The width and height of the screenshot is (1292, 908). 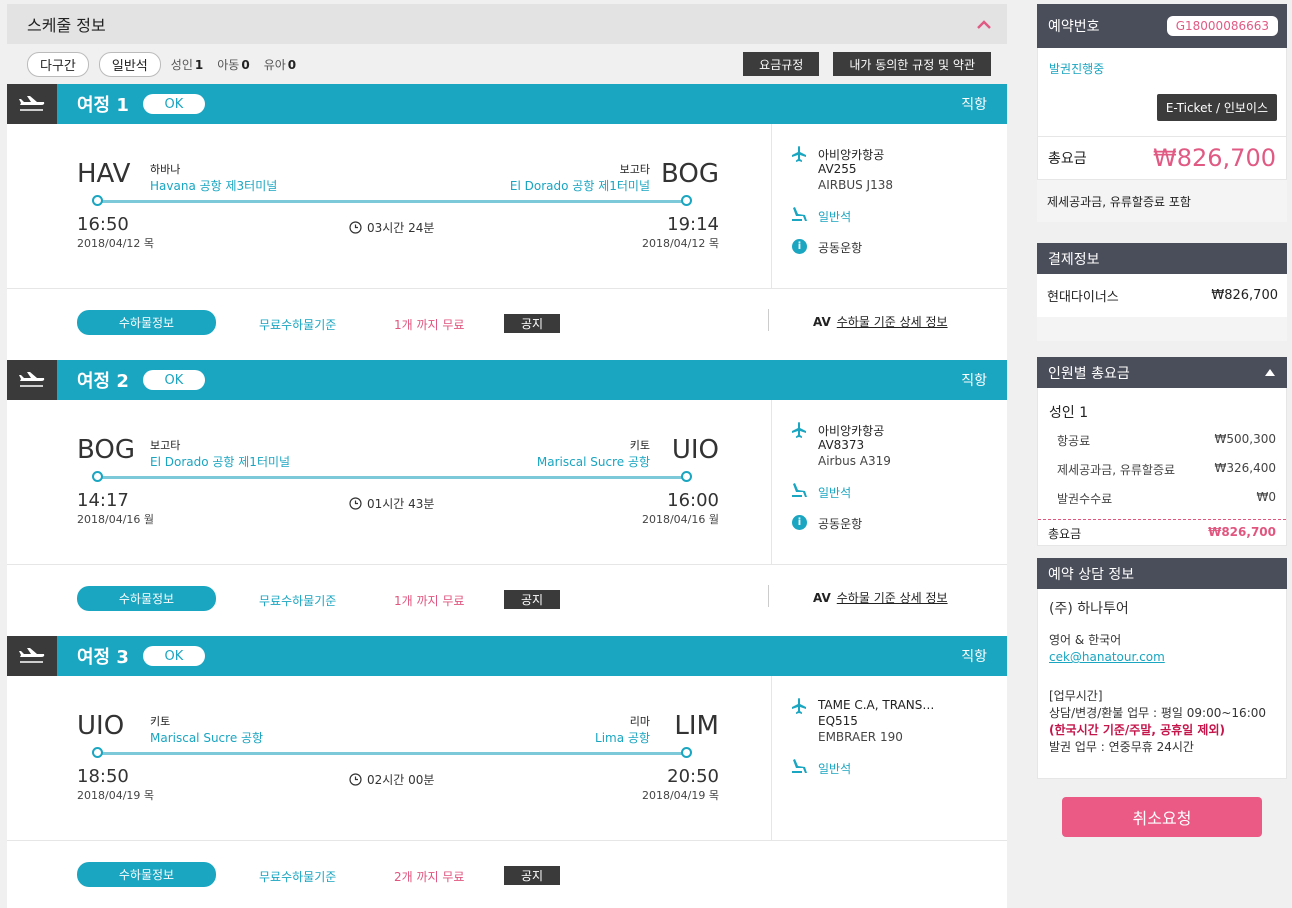 What do you see at coordinates (199, 64) in the screenshot?
I see `adult-value: 1` at bounding box center [199, 64].